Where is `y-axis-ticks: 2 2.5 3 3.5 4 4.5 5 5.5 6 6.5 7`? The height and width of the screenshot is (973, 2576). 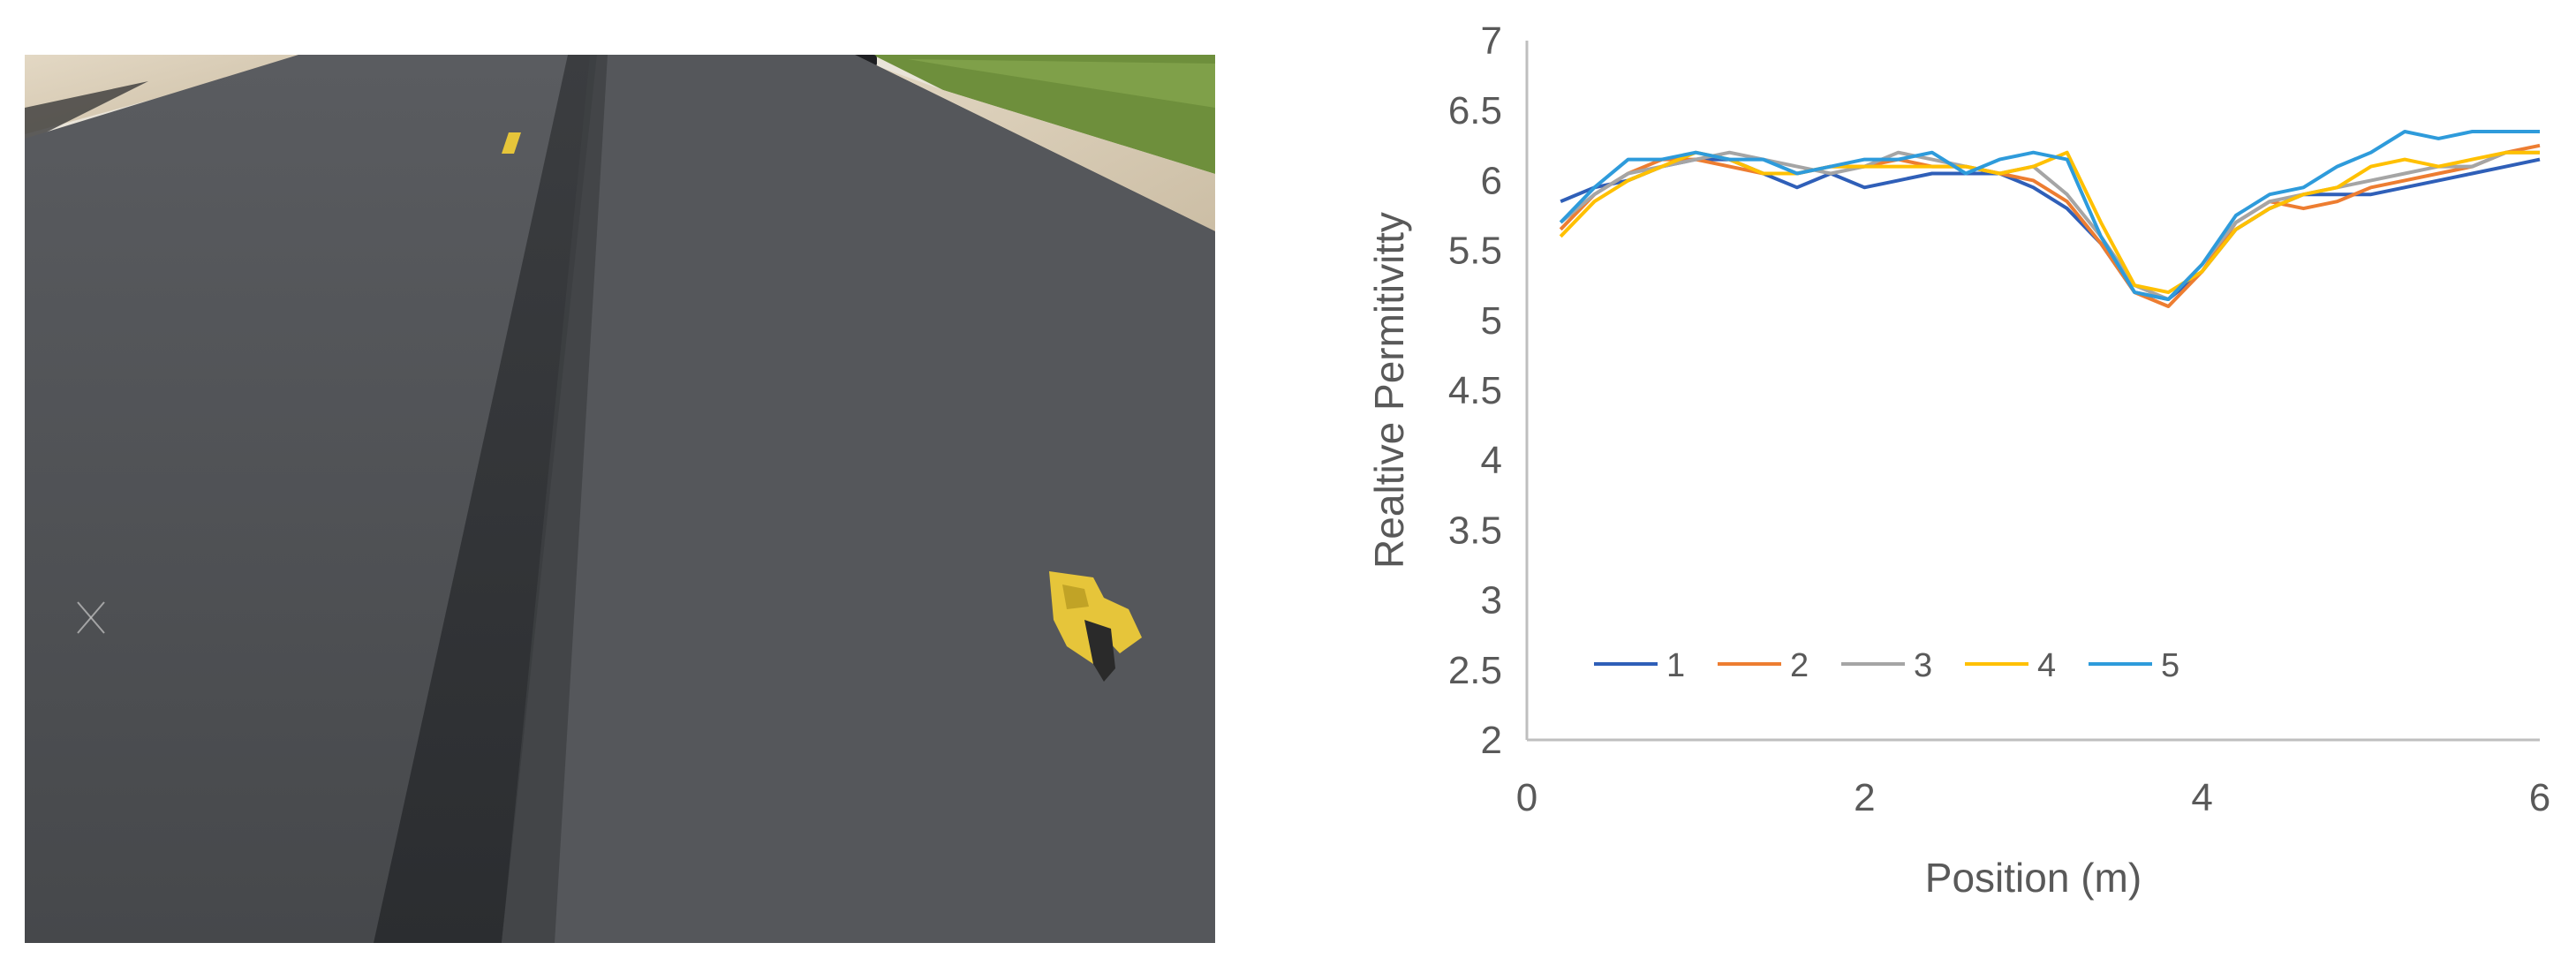 y-axis-ticks: 2 2.5 3 3.5 4 4.5 5 5.5 6 6.5 7 is located at coordinates (1475, 390).